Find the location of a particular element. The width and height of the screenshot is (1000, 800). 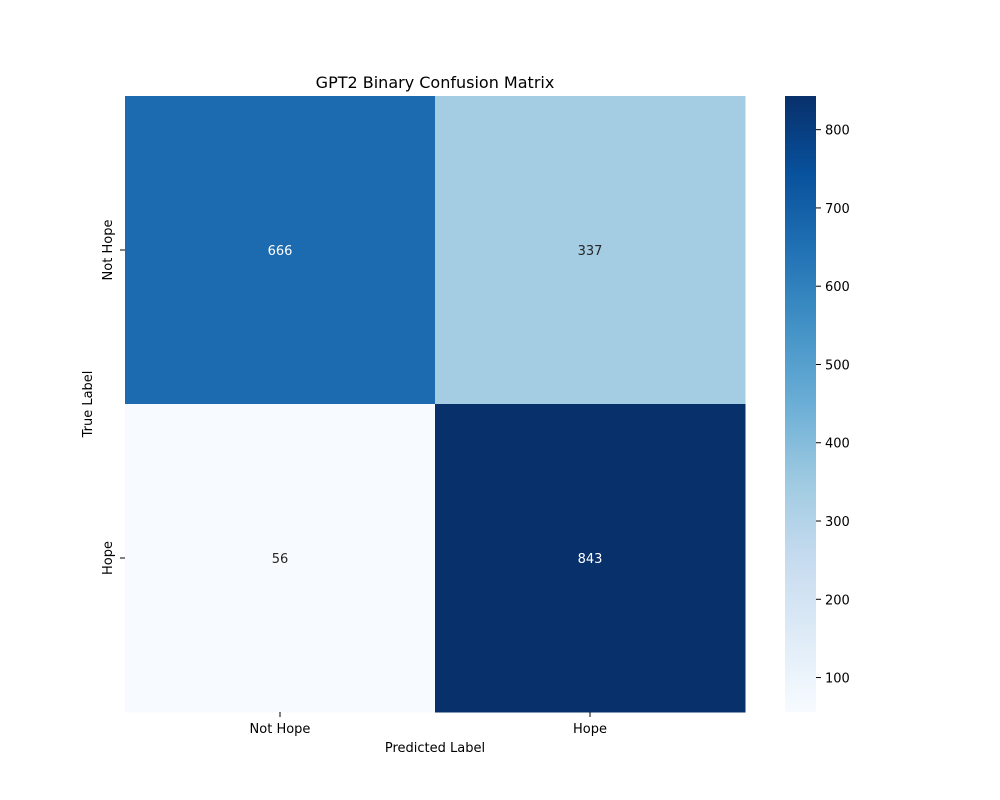

chart-title: GPT2 Binary Confusion Matrix is located at coordinates (435, 82).